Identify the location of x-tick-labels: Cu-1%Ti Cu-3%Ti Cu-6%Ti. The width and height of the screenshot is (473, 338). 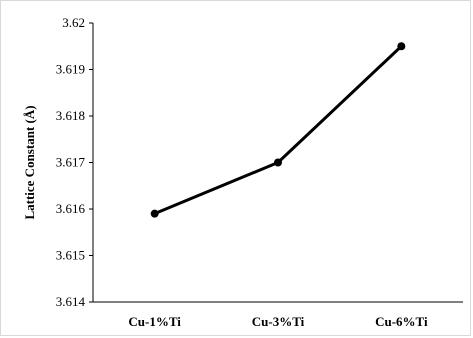
(278, 321).